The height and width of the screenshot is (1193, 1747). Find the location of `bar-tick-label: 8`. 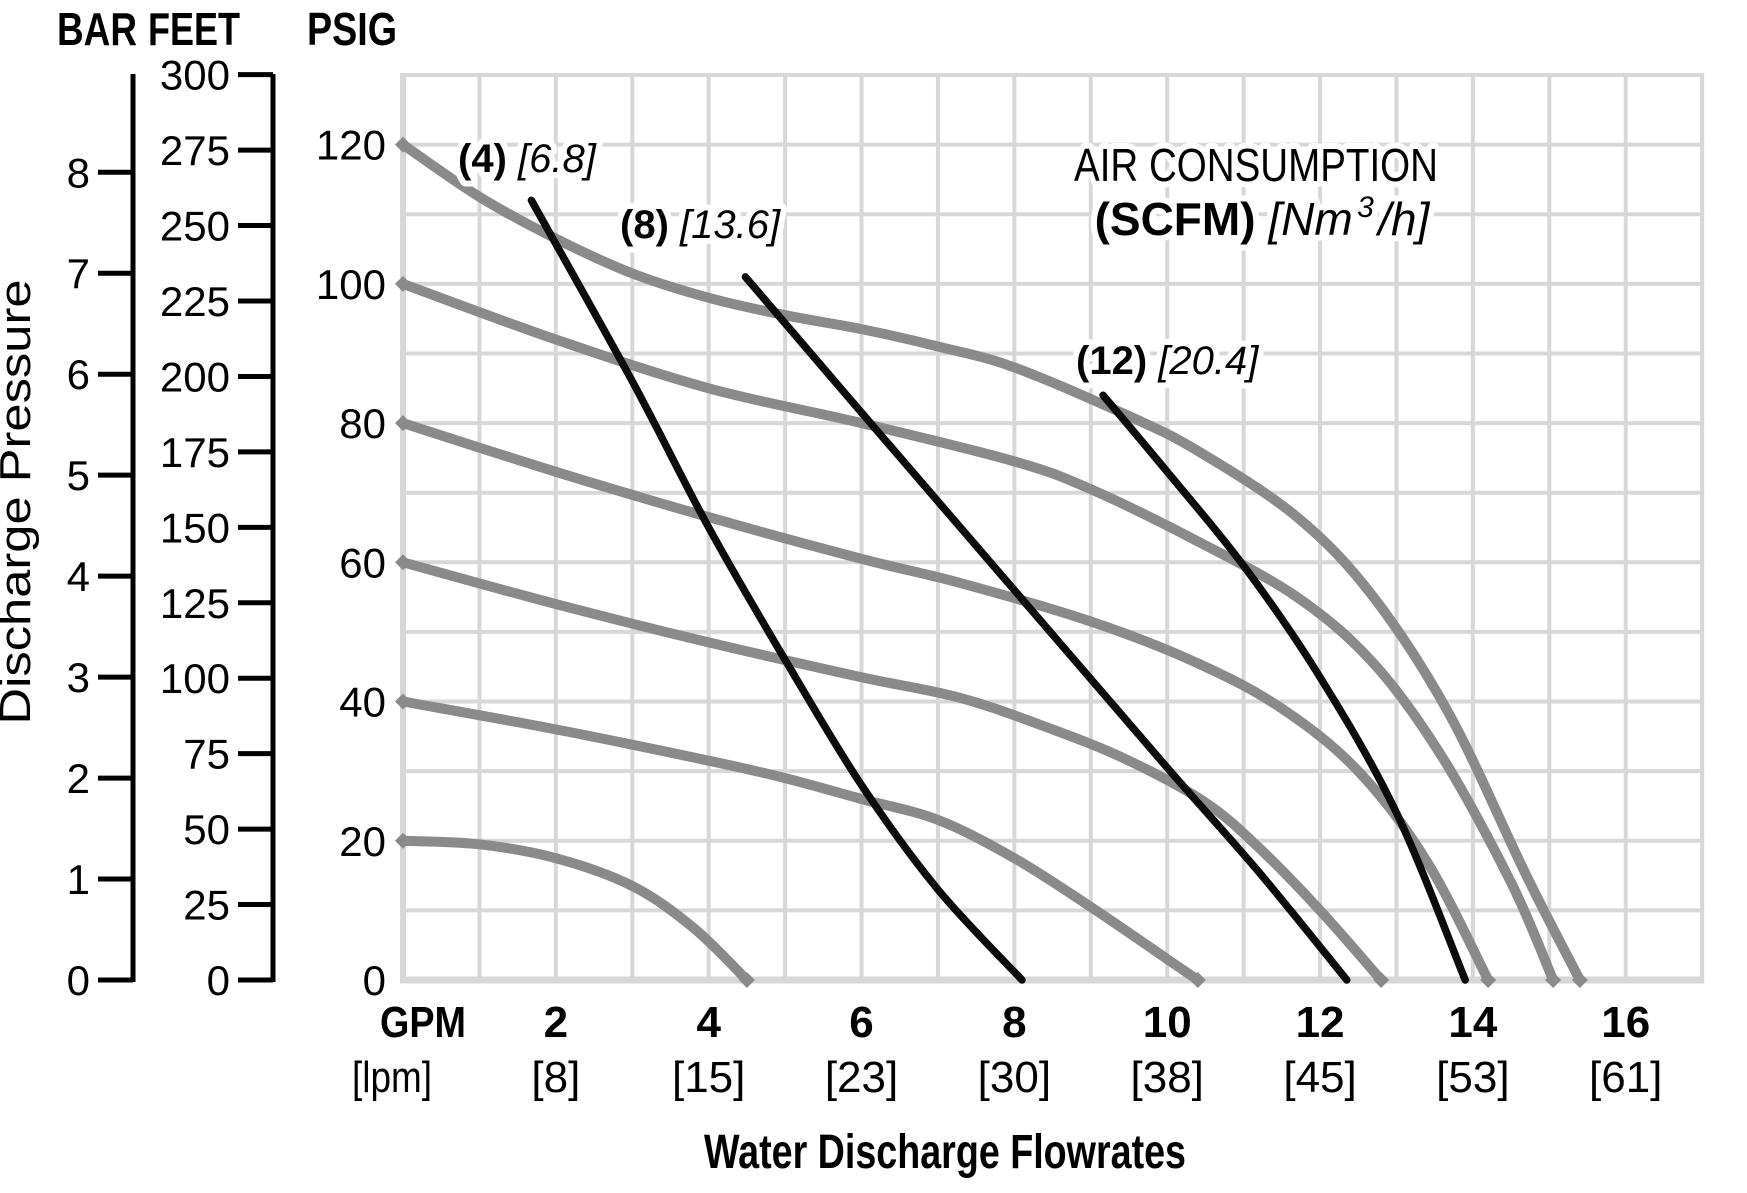

bar-tick-label: 8 is located at coordinates (78, 172).